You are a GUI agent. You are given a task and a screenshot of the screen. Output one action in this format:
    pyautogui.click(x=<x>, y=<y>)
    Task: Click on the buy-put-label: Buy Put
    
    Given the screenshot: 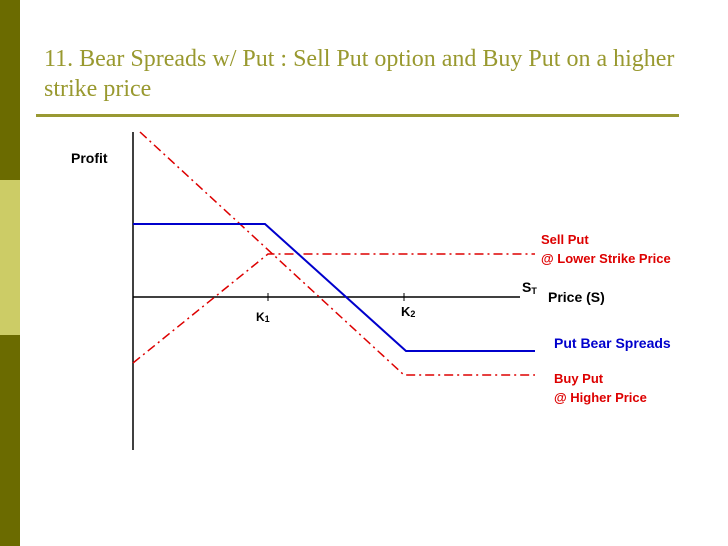 What is the action you would take?
    pyautogui.click(x=579, y=378)
    